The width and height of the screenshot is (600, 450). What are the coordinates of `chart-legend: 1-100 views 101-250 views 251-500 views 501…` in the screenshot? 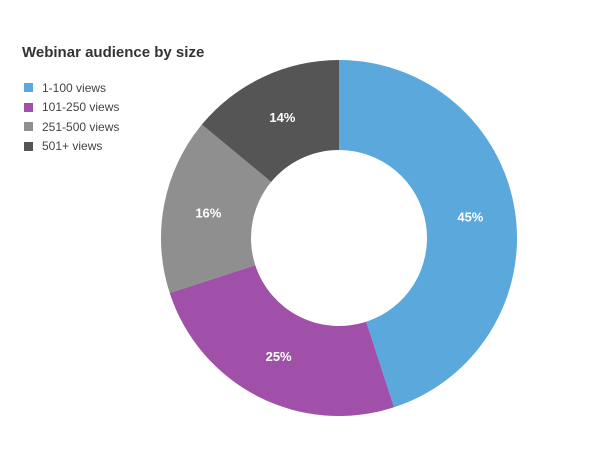 It's located at (71, 117).